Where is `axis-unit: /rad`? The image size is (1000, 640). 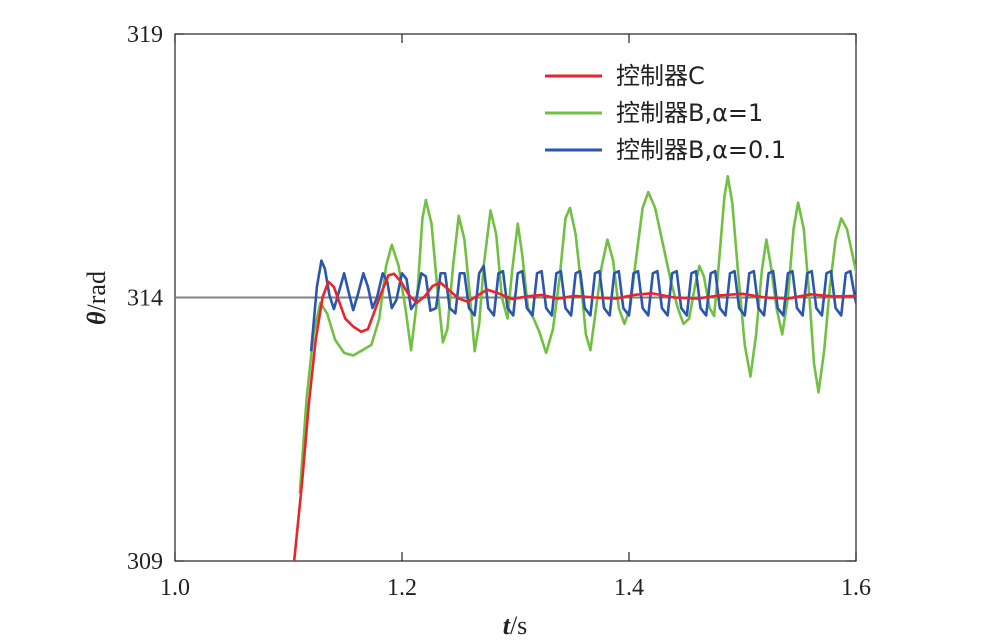
axis-unit: /rad is located at coordinates (96, 291).